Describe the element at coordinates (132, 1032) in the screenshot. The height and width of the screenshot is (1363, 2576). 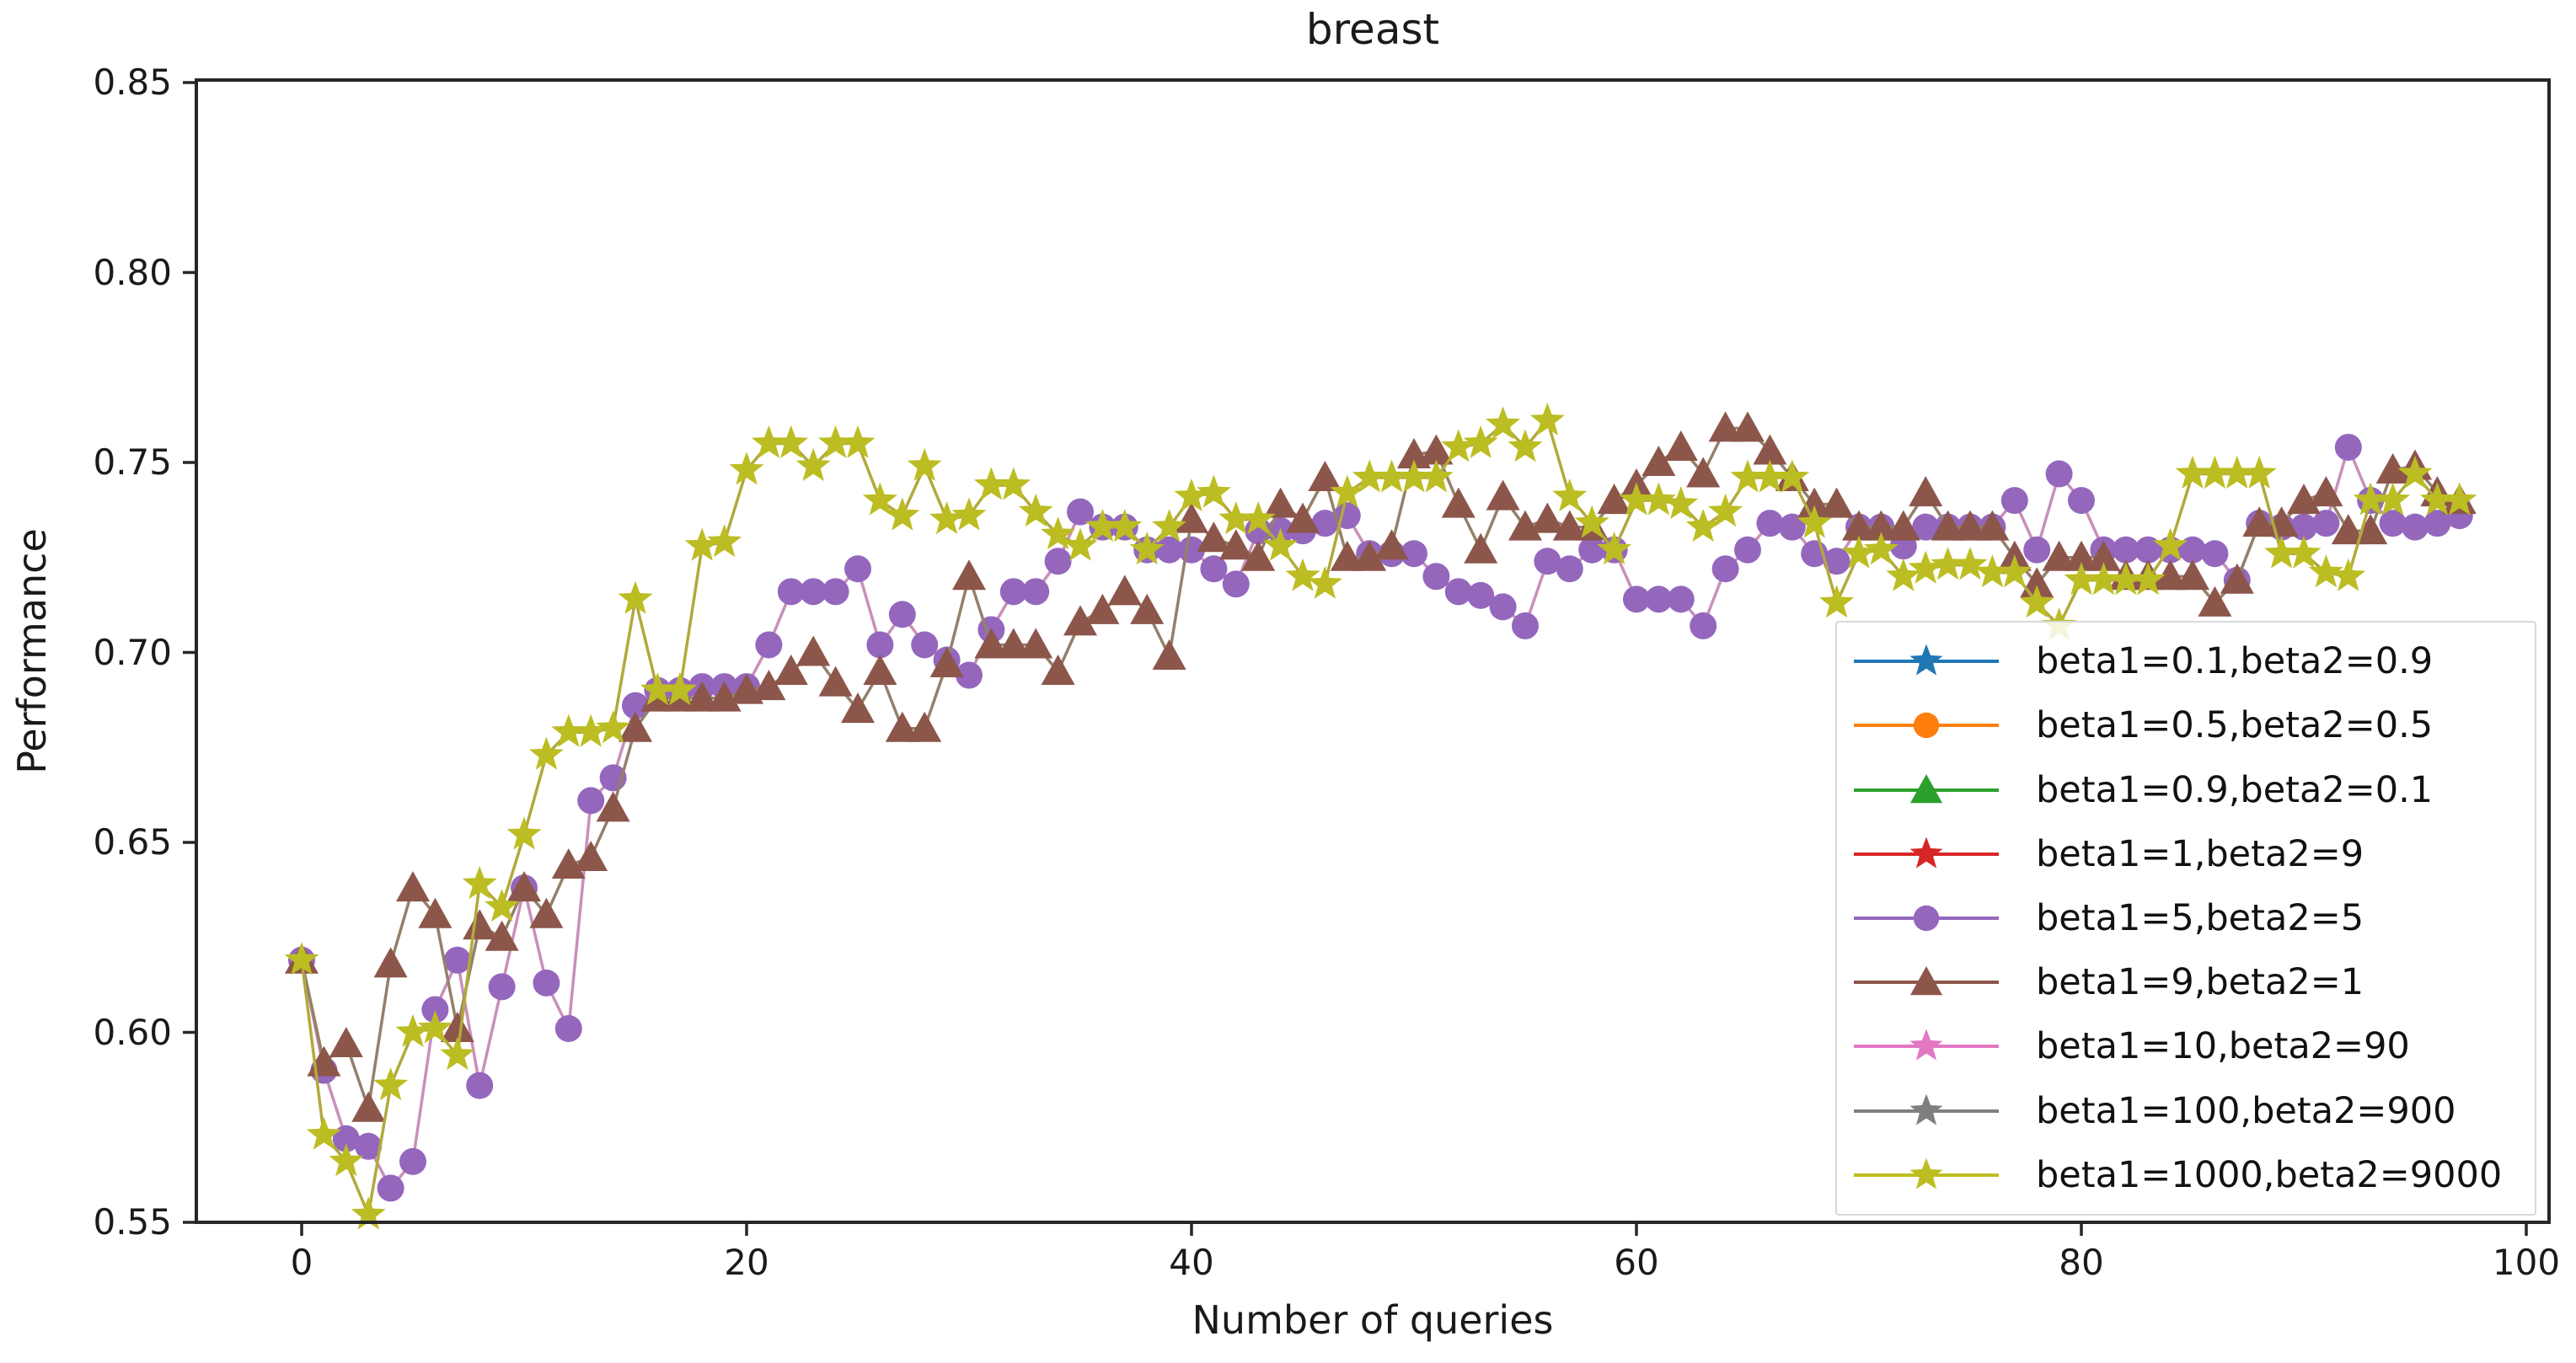
I see `y-tick-0.60: 0.60` at that location.